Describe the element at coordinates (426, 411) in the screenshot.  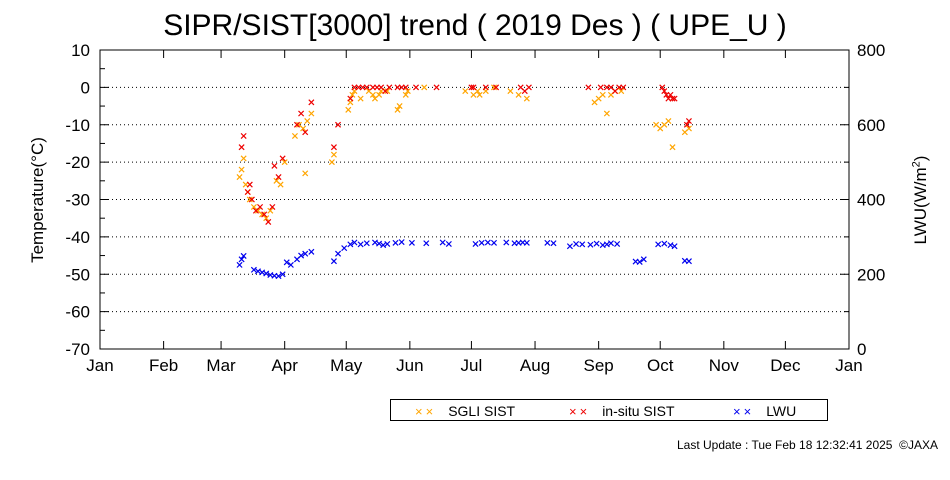
I see `legend-marker-sgli-sist-icon: ××` at that location.